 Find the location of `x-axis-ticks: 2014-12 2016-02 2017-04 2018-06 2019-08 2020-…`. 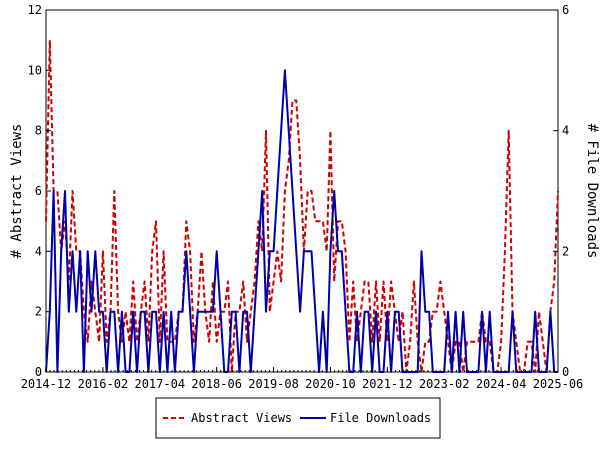

x-axis-ticks: 2014-12 2016-02 2017-04 2018-06 2019-08 2020-… is located at coordinates (302, 379).